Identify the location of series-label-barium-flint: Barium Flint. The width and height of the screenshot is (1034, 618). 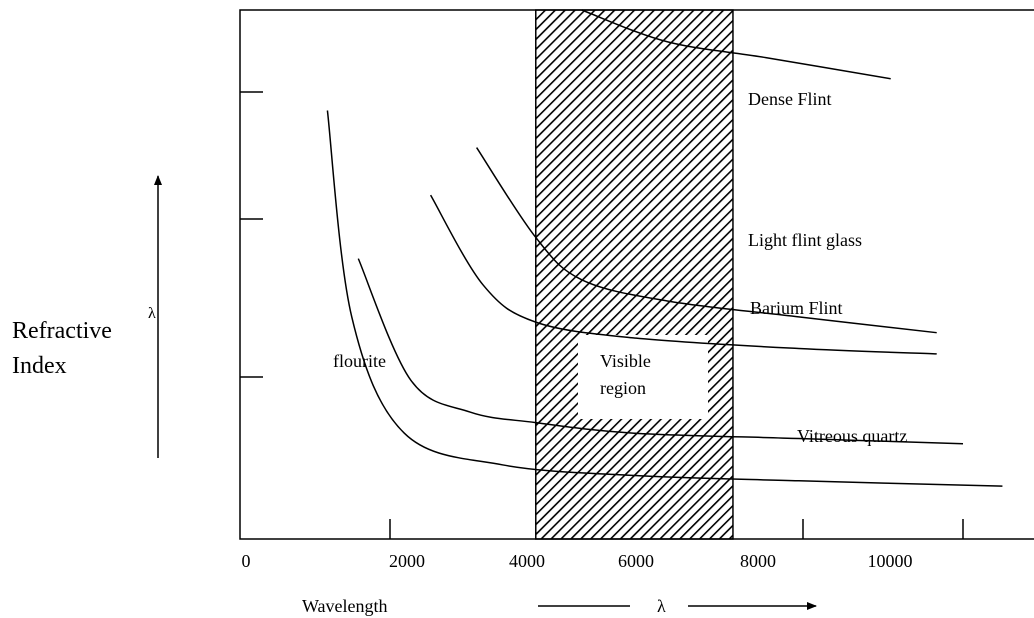
(796, 308).